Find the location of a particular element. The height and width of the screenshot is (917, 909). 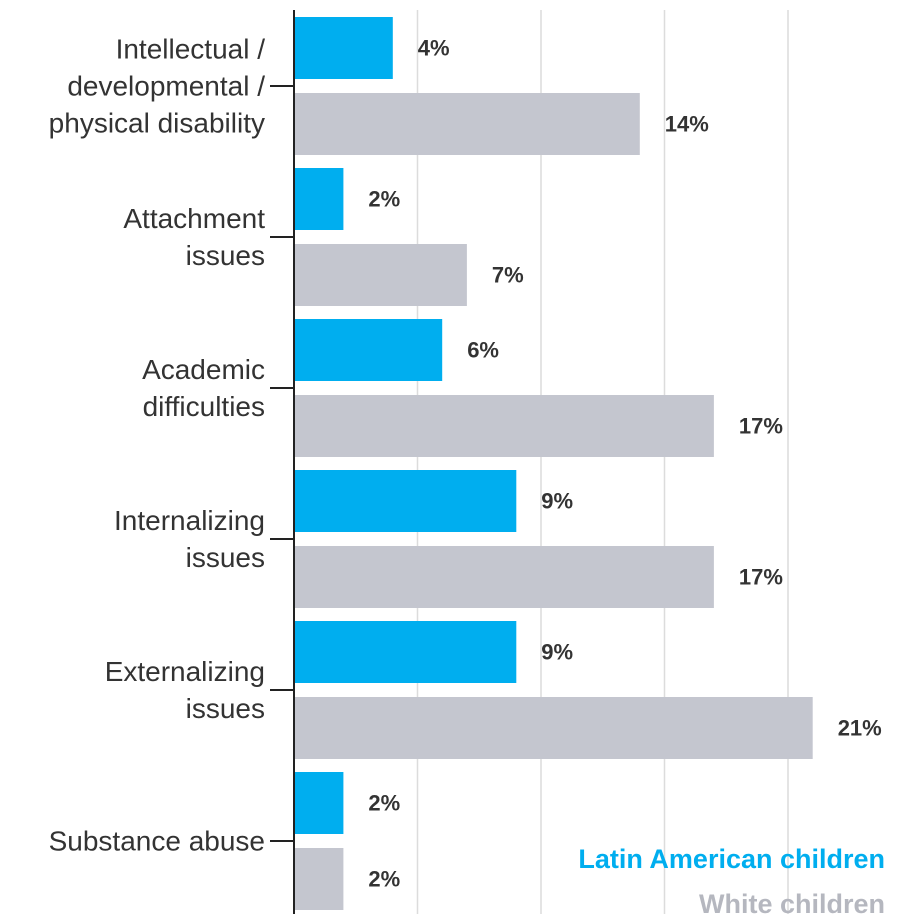

category-label: Academic is located at coordinates (203, 369).